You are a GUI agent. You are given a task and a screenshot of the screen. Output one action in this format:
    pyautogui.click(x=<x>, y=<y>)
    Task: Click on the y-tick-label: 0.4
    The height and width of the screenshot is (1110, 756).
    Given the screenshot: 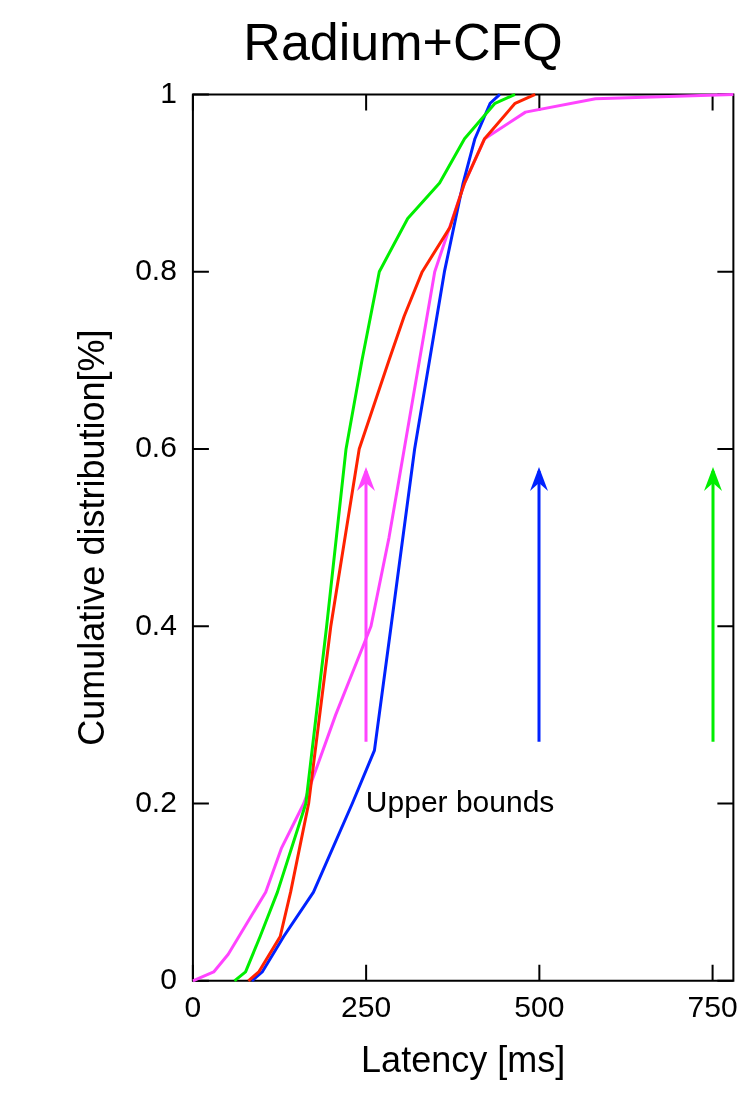 What is the action you would take?
    pyautogui.click(x=156, y=624)
    